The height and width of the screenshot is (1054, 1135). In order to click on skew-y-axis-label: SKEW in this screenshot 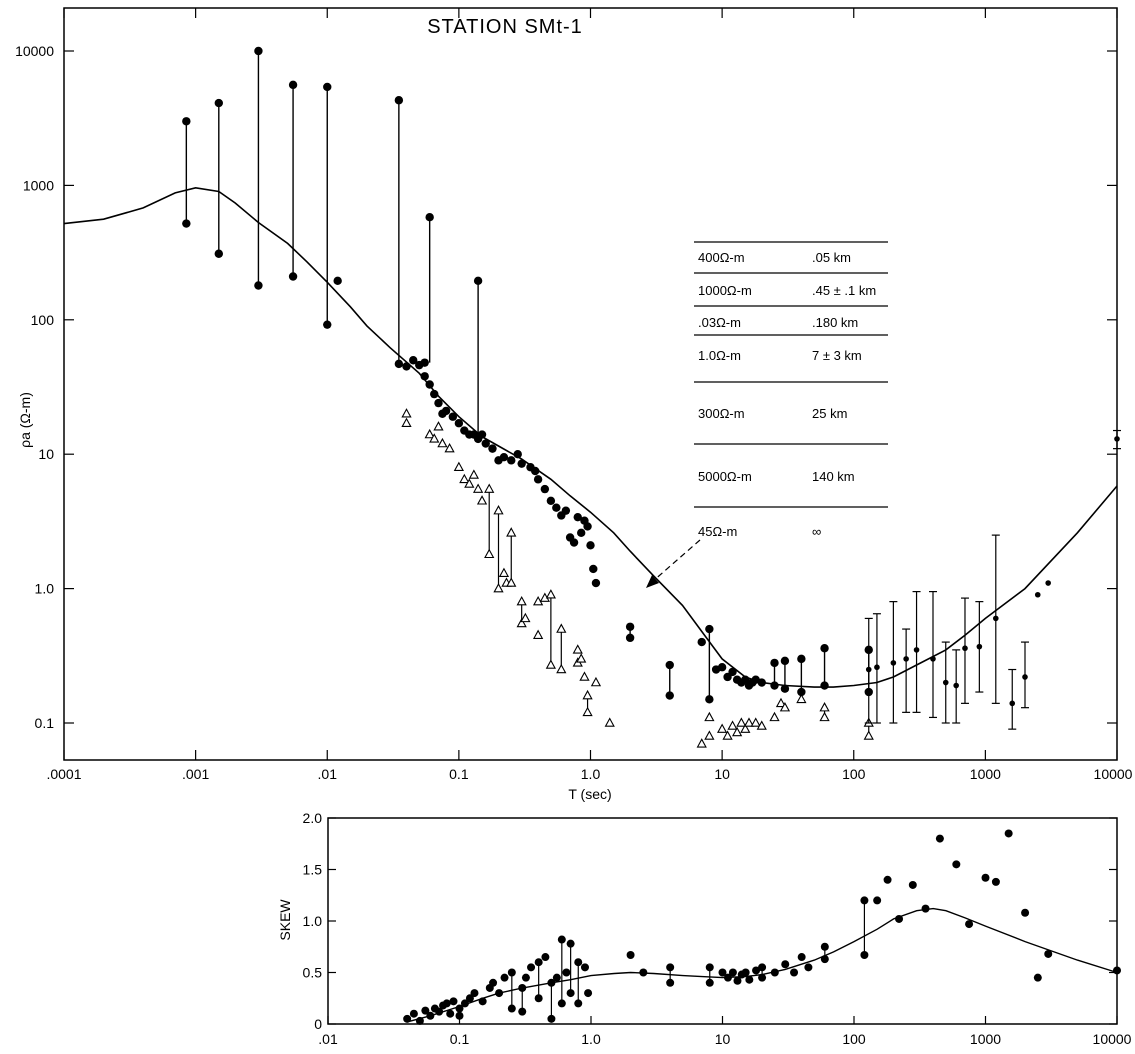, I will do `click(285, 920)`.